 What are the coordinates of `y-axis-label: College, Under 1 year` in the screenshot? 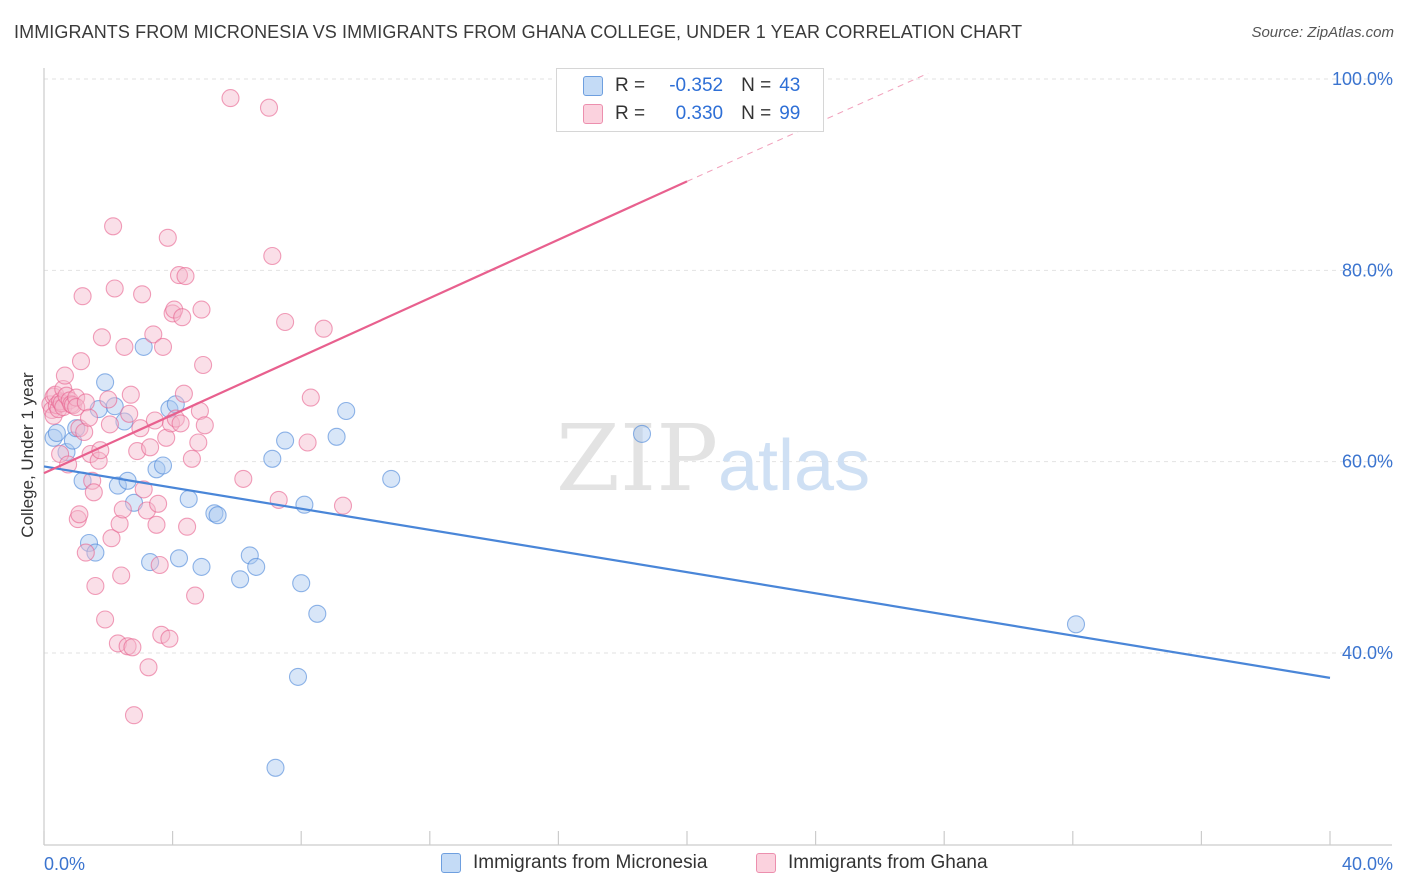 It's located at (27, 455).